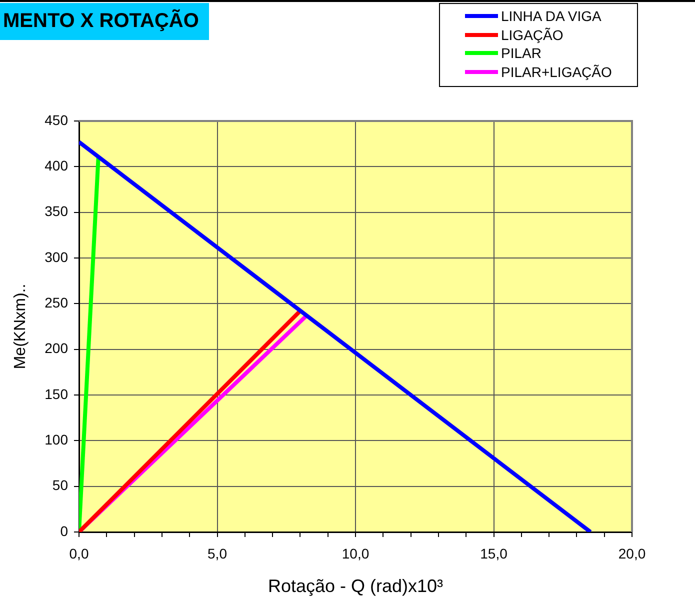 This screenshot has height=613, width=695. Describe the element at coordinates (494, 553) in the screenshot. I see `x-tick-label: 15,0` at that location.